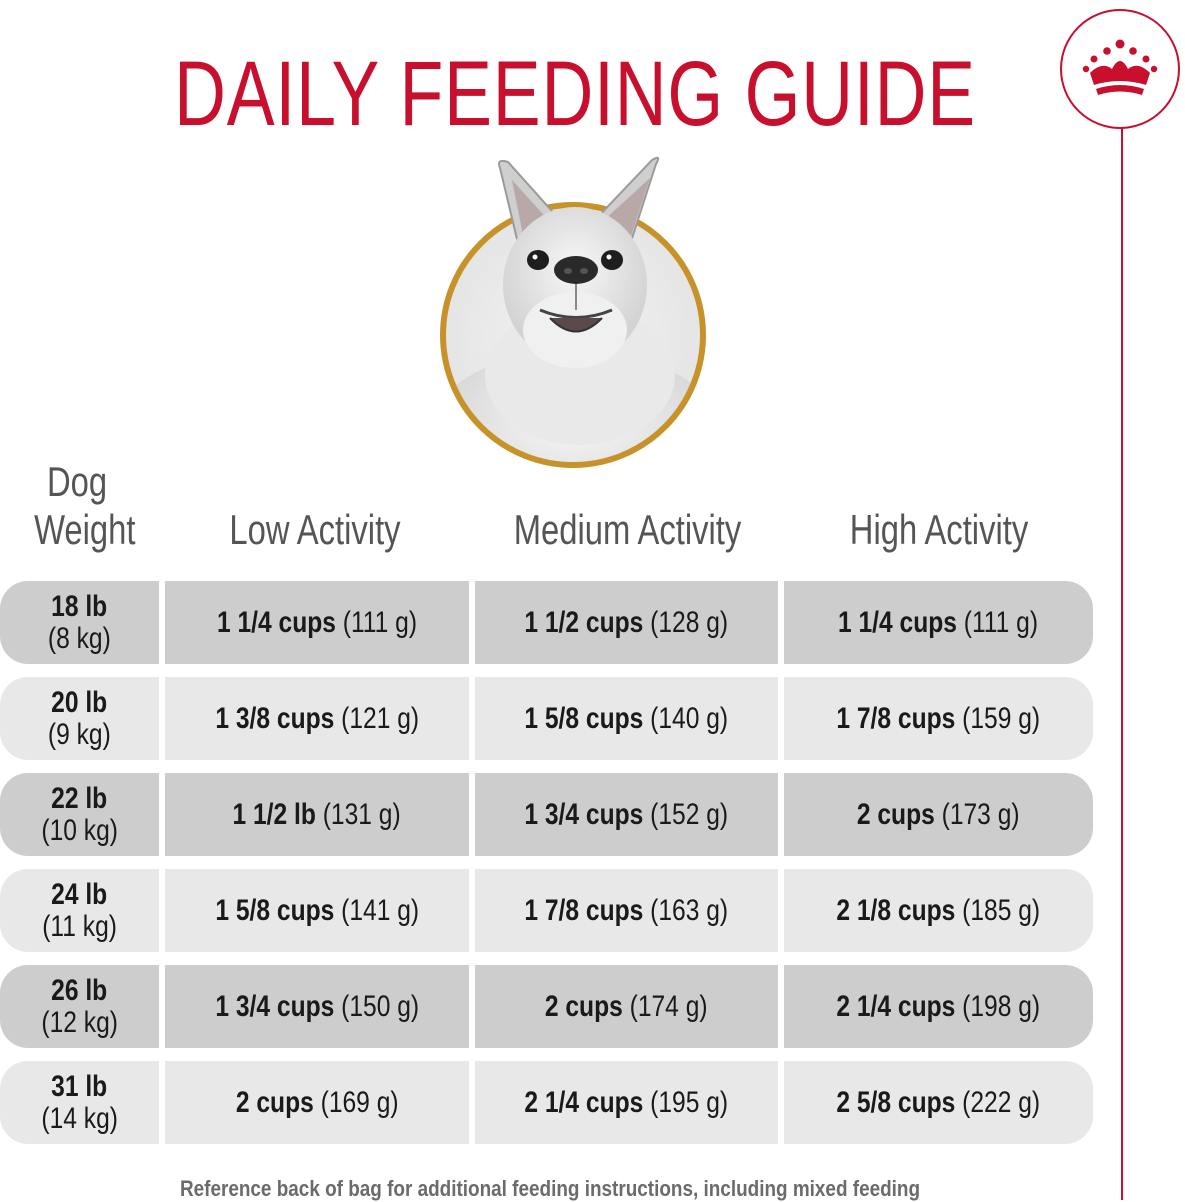 The image size is (1185, 1202). I want to click on portion-grams: (131 g), so click(359, 814).